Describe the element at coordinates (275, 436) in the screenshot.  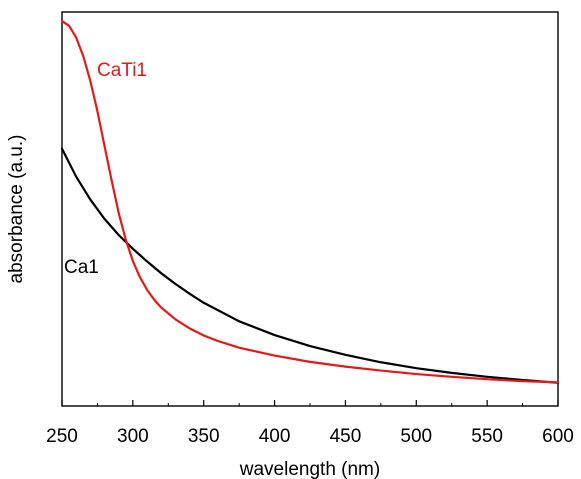
I see `x-tick-label: 400` at that location.